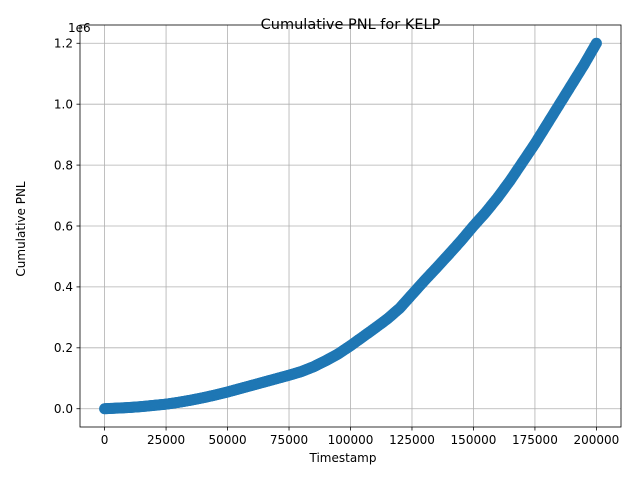  What do you see at coordinates (79, 28) in the screenshot?
I see `y-offset-label: 1e6` at bounding box center [79, 28].